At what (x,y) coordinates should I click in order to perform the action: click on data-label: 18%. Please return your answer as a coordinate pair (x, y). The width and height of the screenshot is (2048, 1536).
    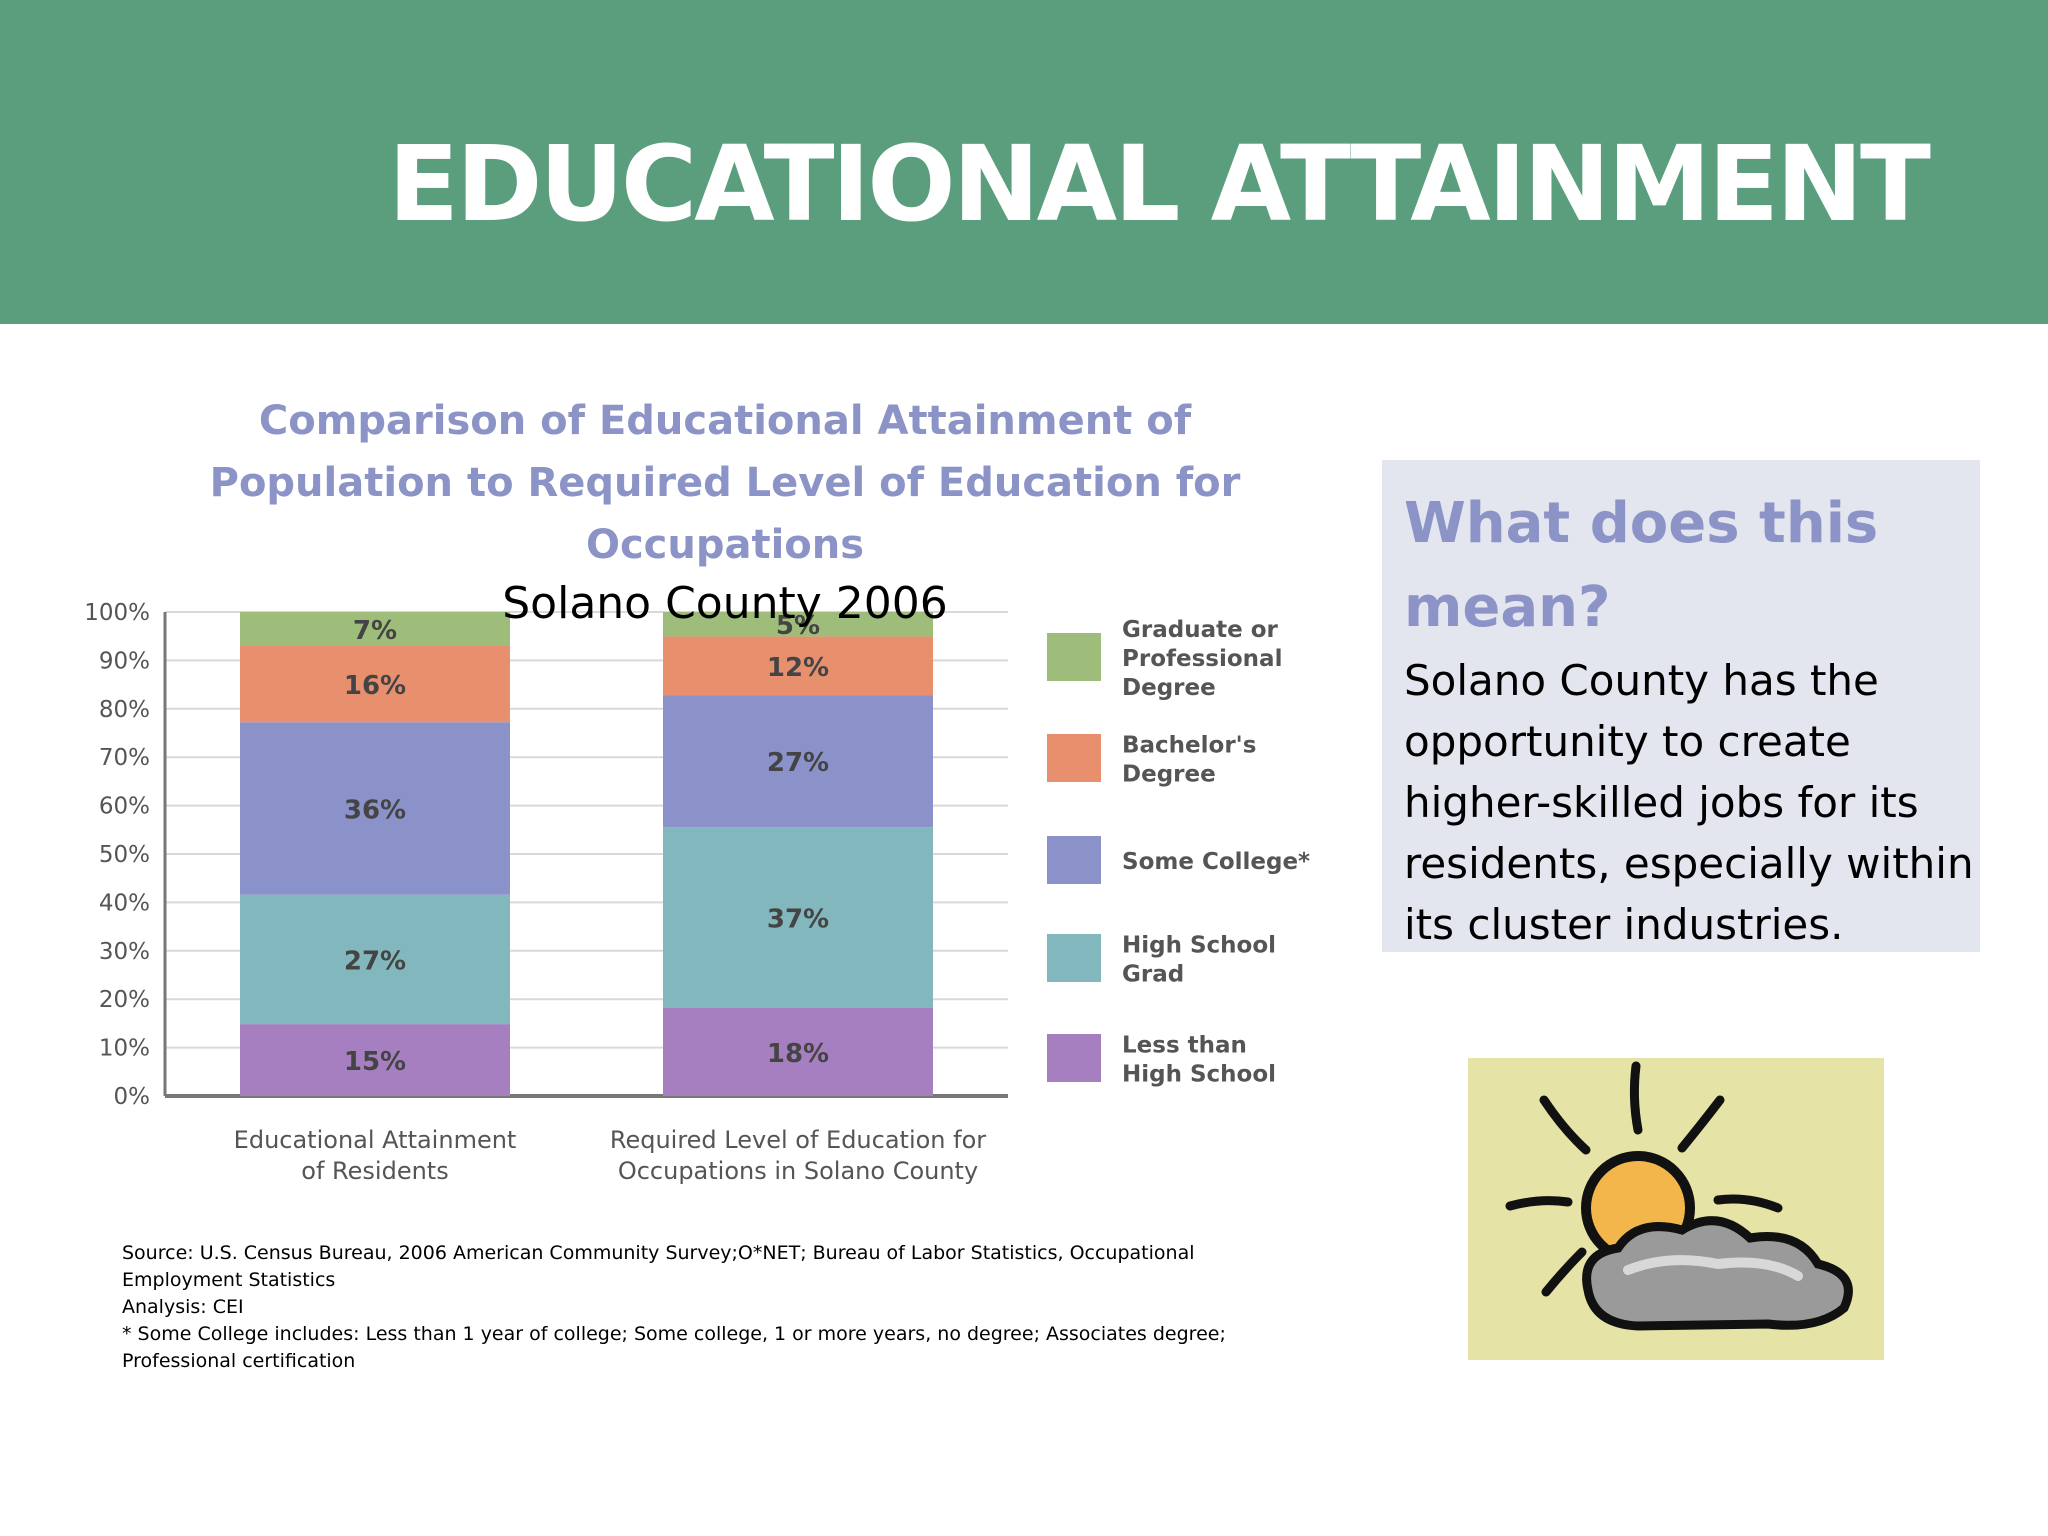
    Looking at the image, I should click on (798, 1054).